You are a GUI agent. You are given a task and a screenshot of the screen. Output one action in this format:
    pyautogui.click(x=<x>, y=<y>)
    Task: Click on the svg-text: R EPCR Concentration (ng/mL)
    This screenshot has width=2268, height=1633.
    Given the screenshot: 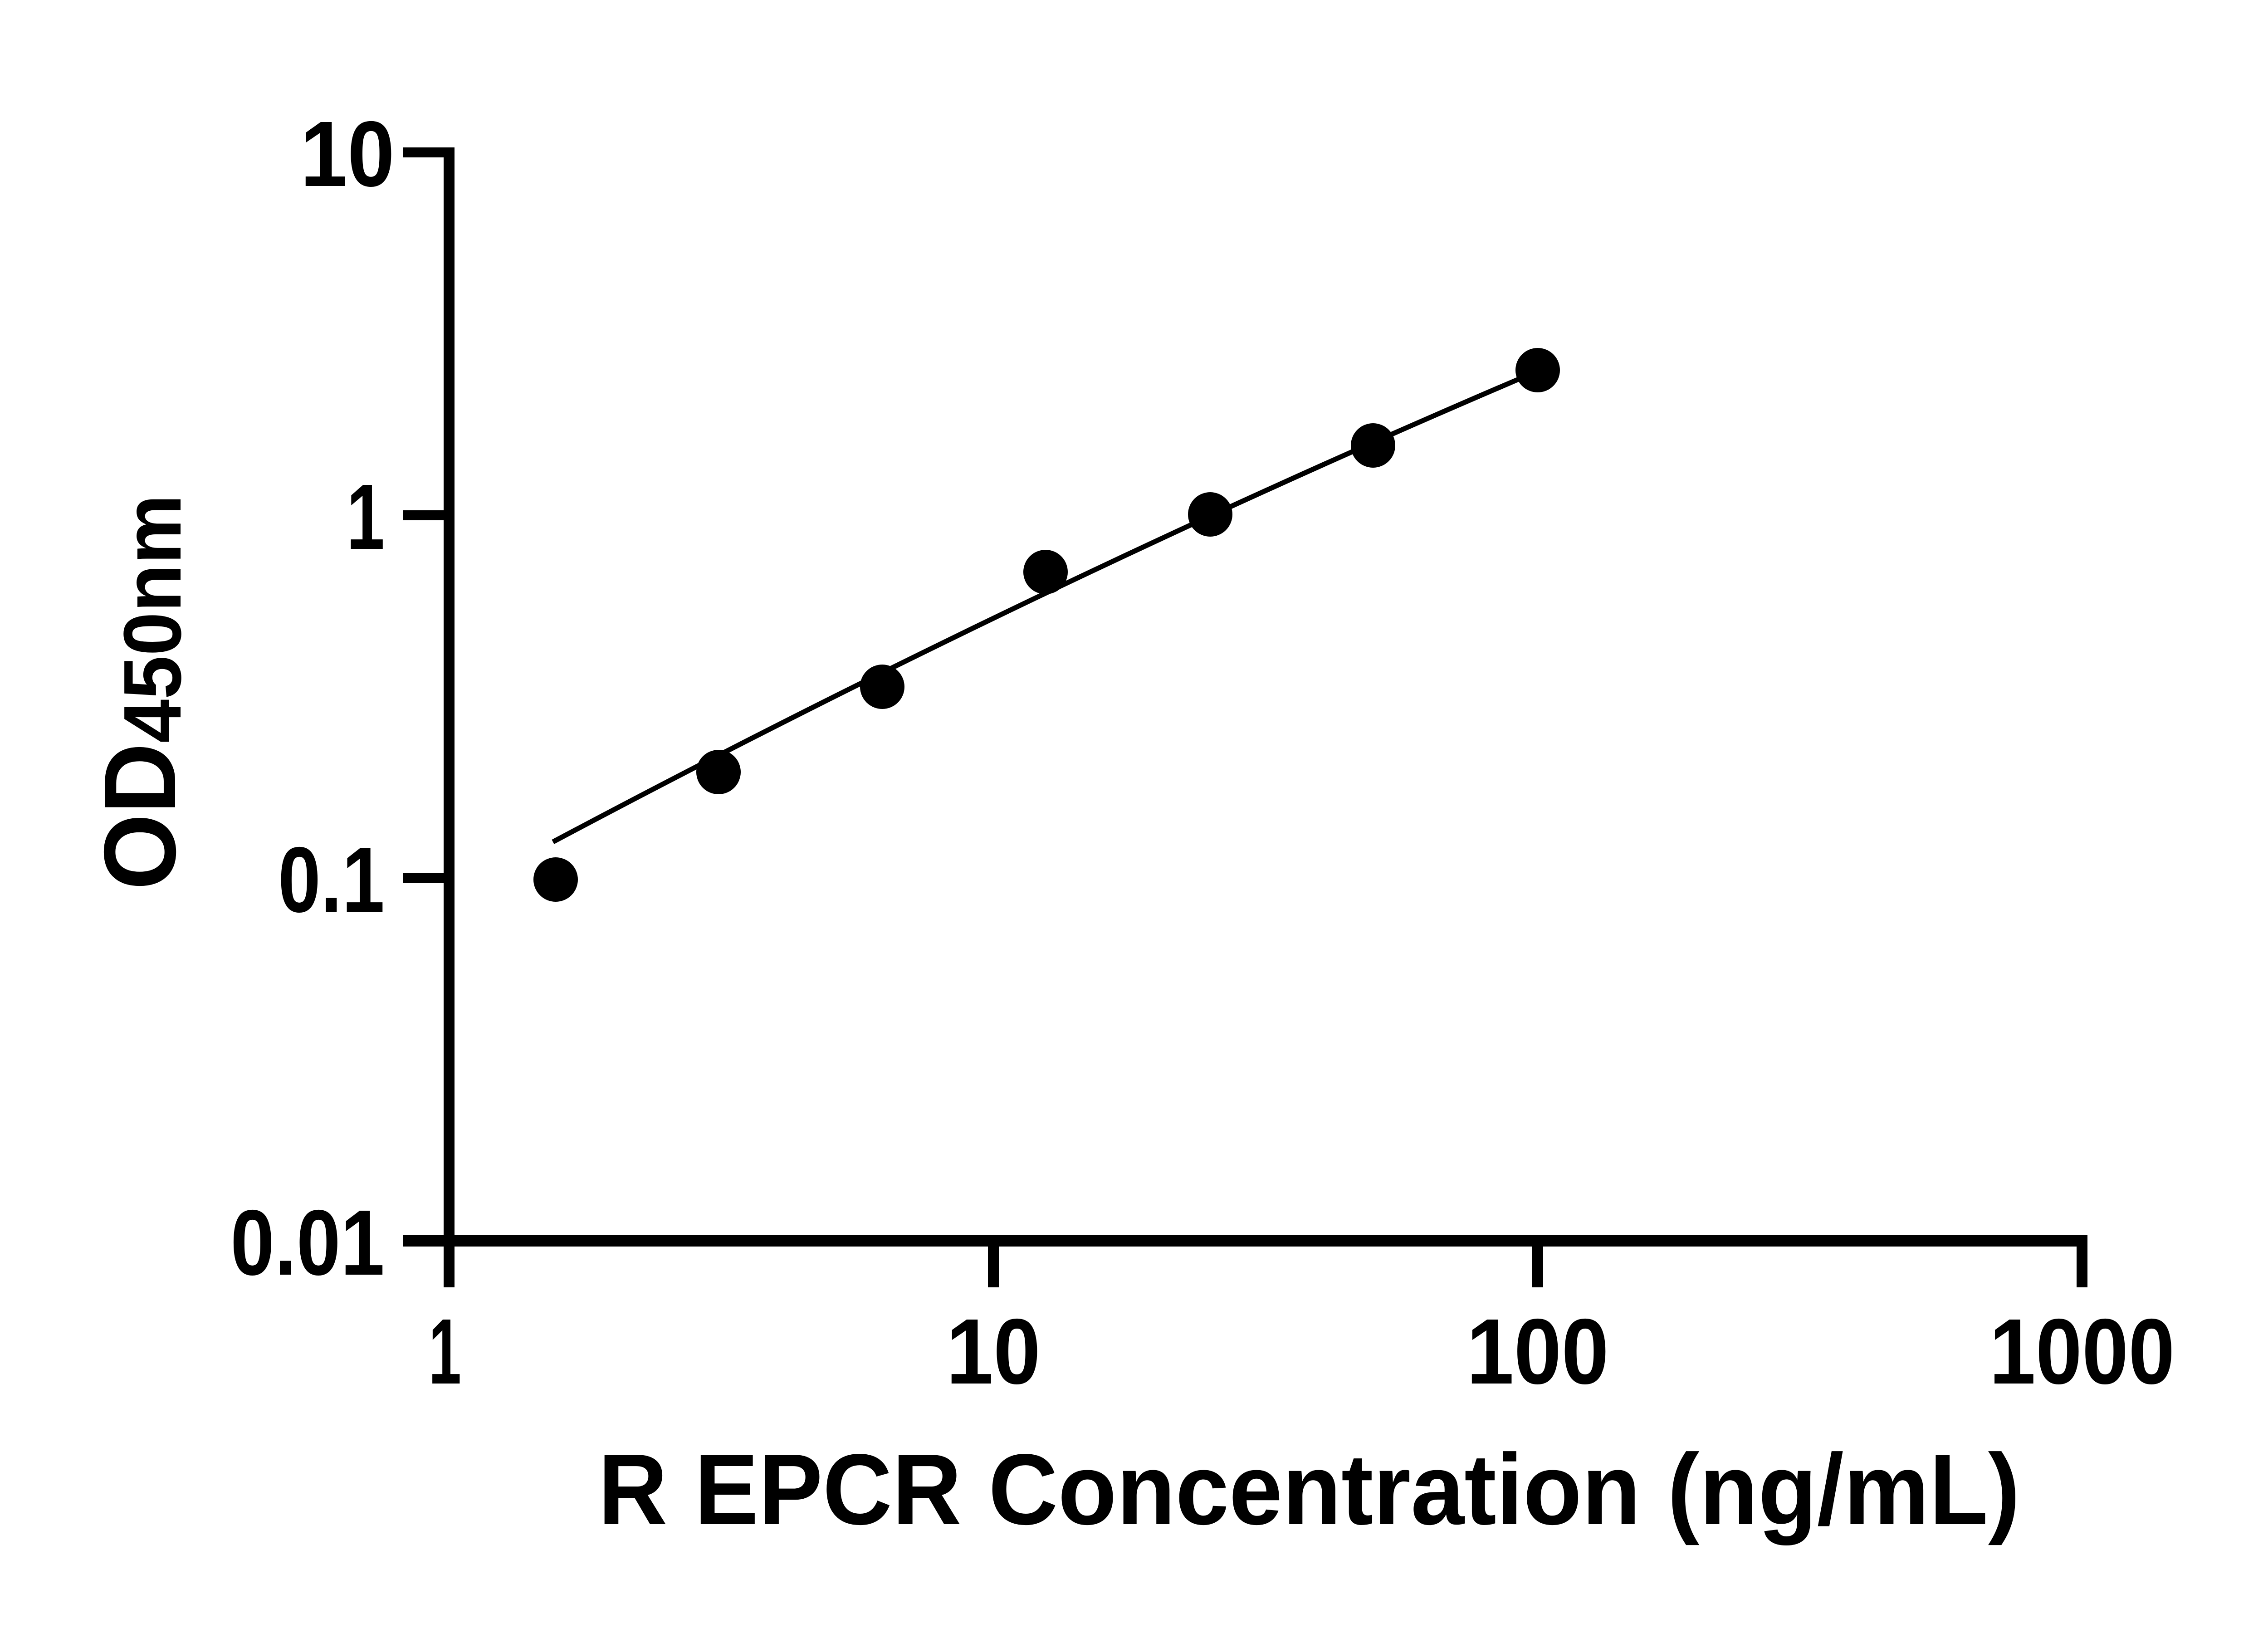 What is the action you would take?
    pyautogui.click(x=1309, y=1489)
    